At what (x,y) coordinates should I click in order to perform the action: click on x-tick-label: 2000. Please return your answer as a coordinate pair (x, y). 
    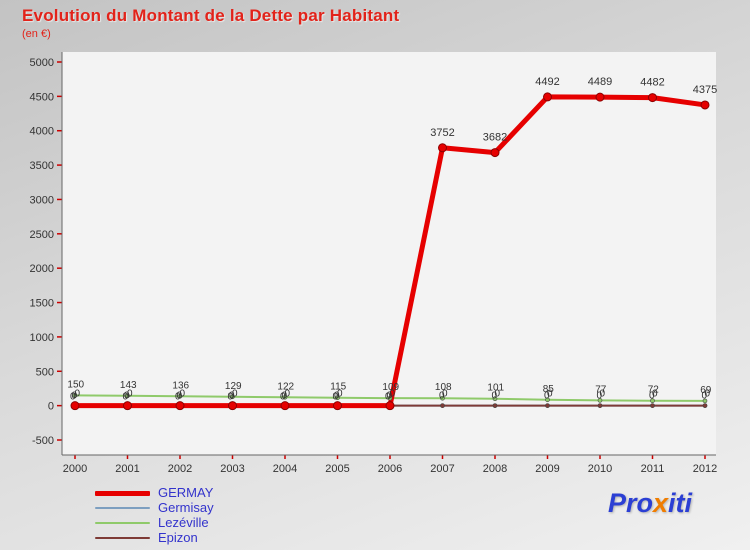
    Looking at the image, I should click on (75, 469).